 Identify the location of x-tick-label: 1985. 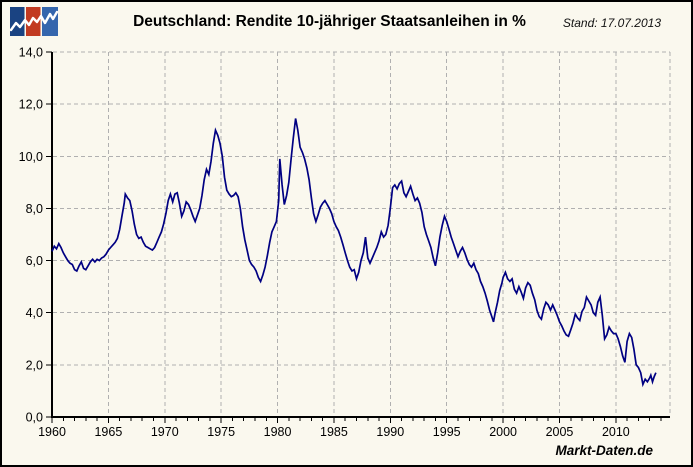
(334, 432).